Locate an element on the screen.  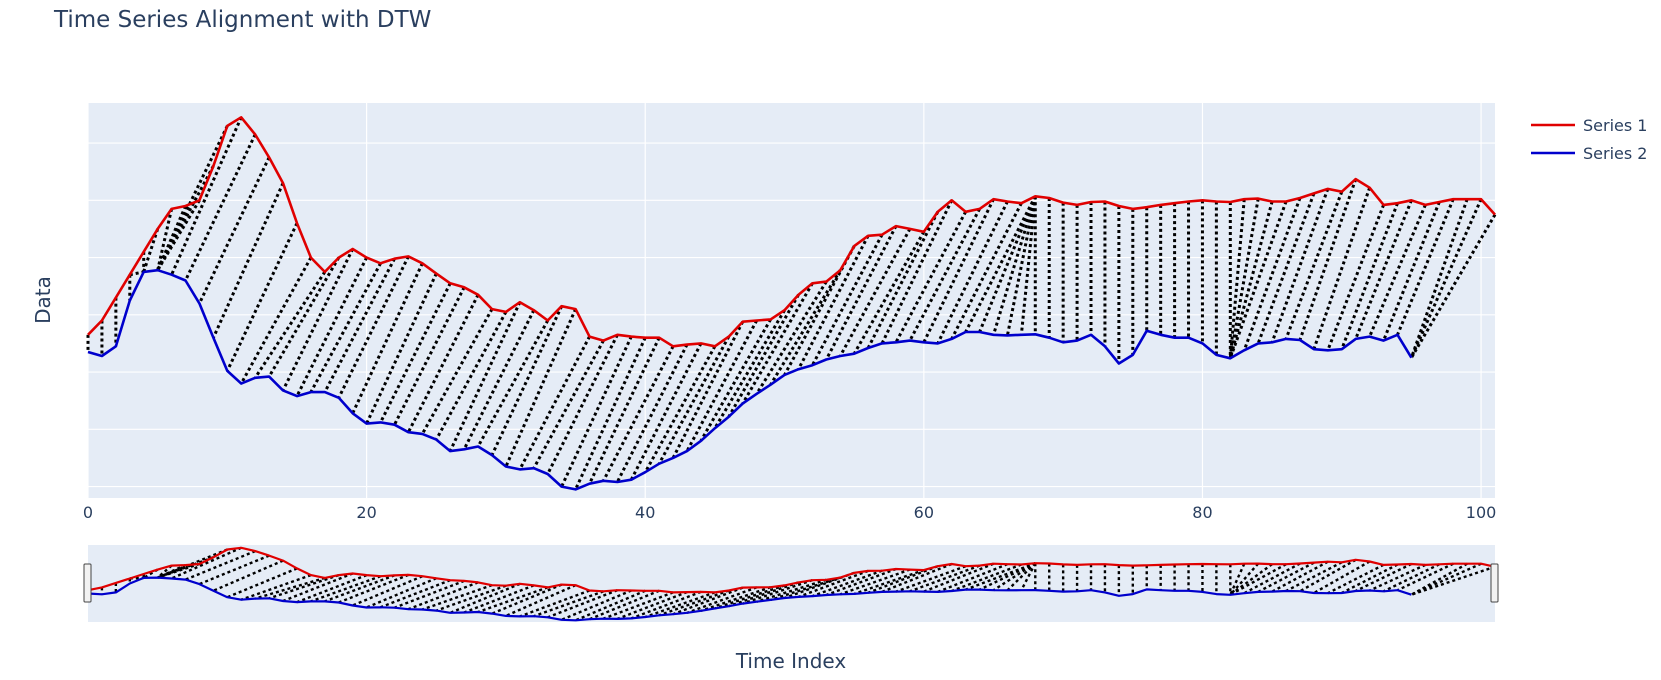
range-slider-handles is located at coordinates (791, 583).